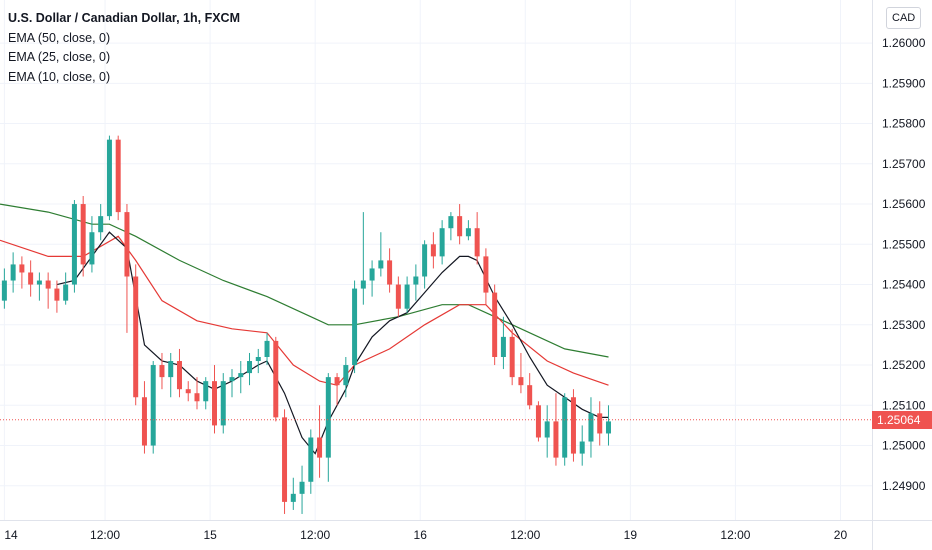 The height and width of the screenshot is (550, 932). Describe the element at coordinates (59, 57) in the screenshot. I see `legend-ema-25: EMA (25, close, 0)` at that location.